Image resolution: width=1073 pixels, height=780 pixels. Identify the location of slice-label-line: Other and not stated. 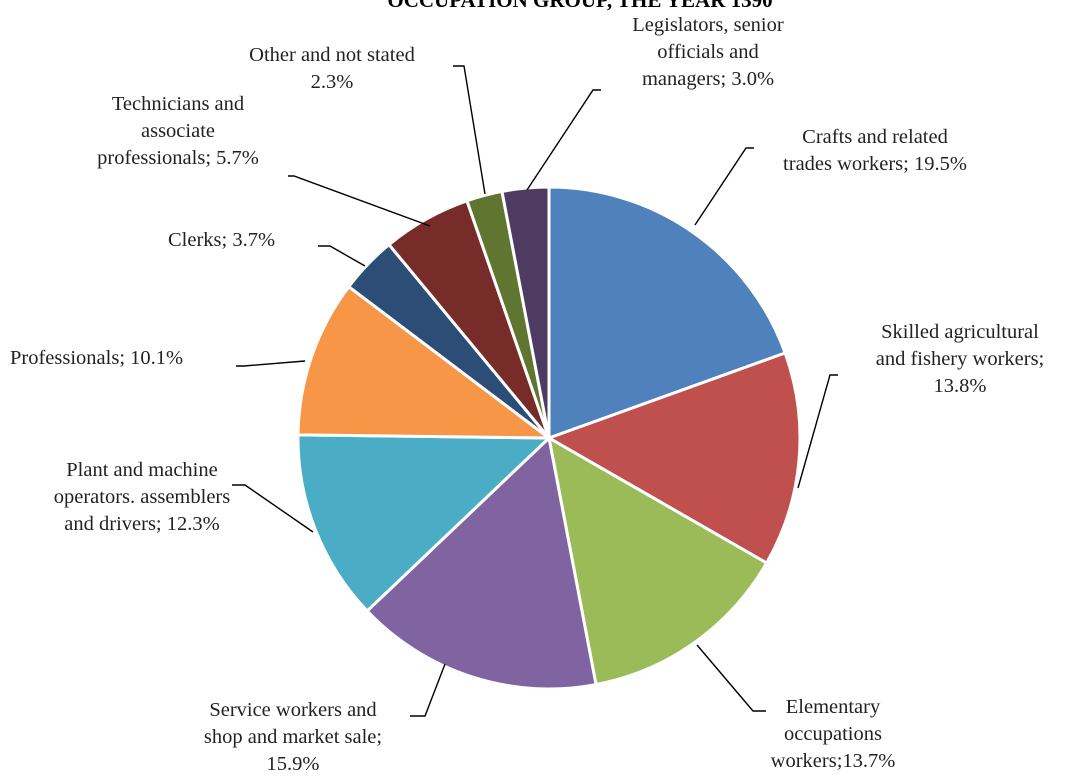
(332, 55).